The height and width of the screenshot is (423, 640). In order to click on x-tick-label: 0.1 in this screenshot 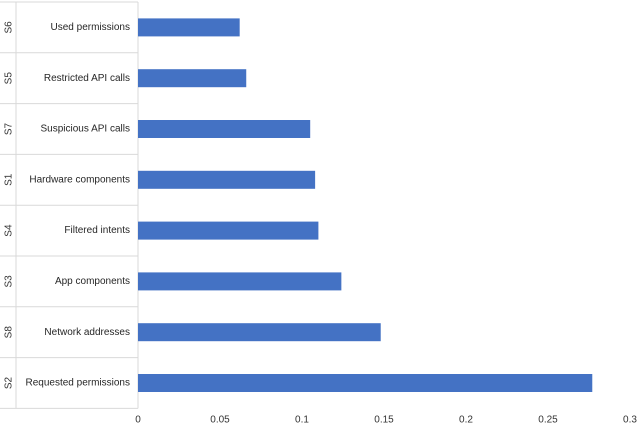, I will do `click(302, 418)`.